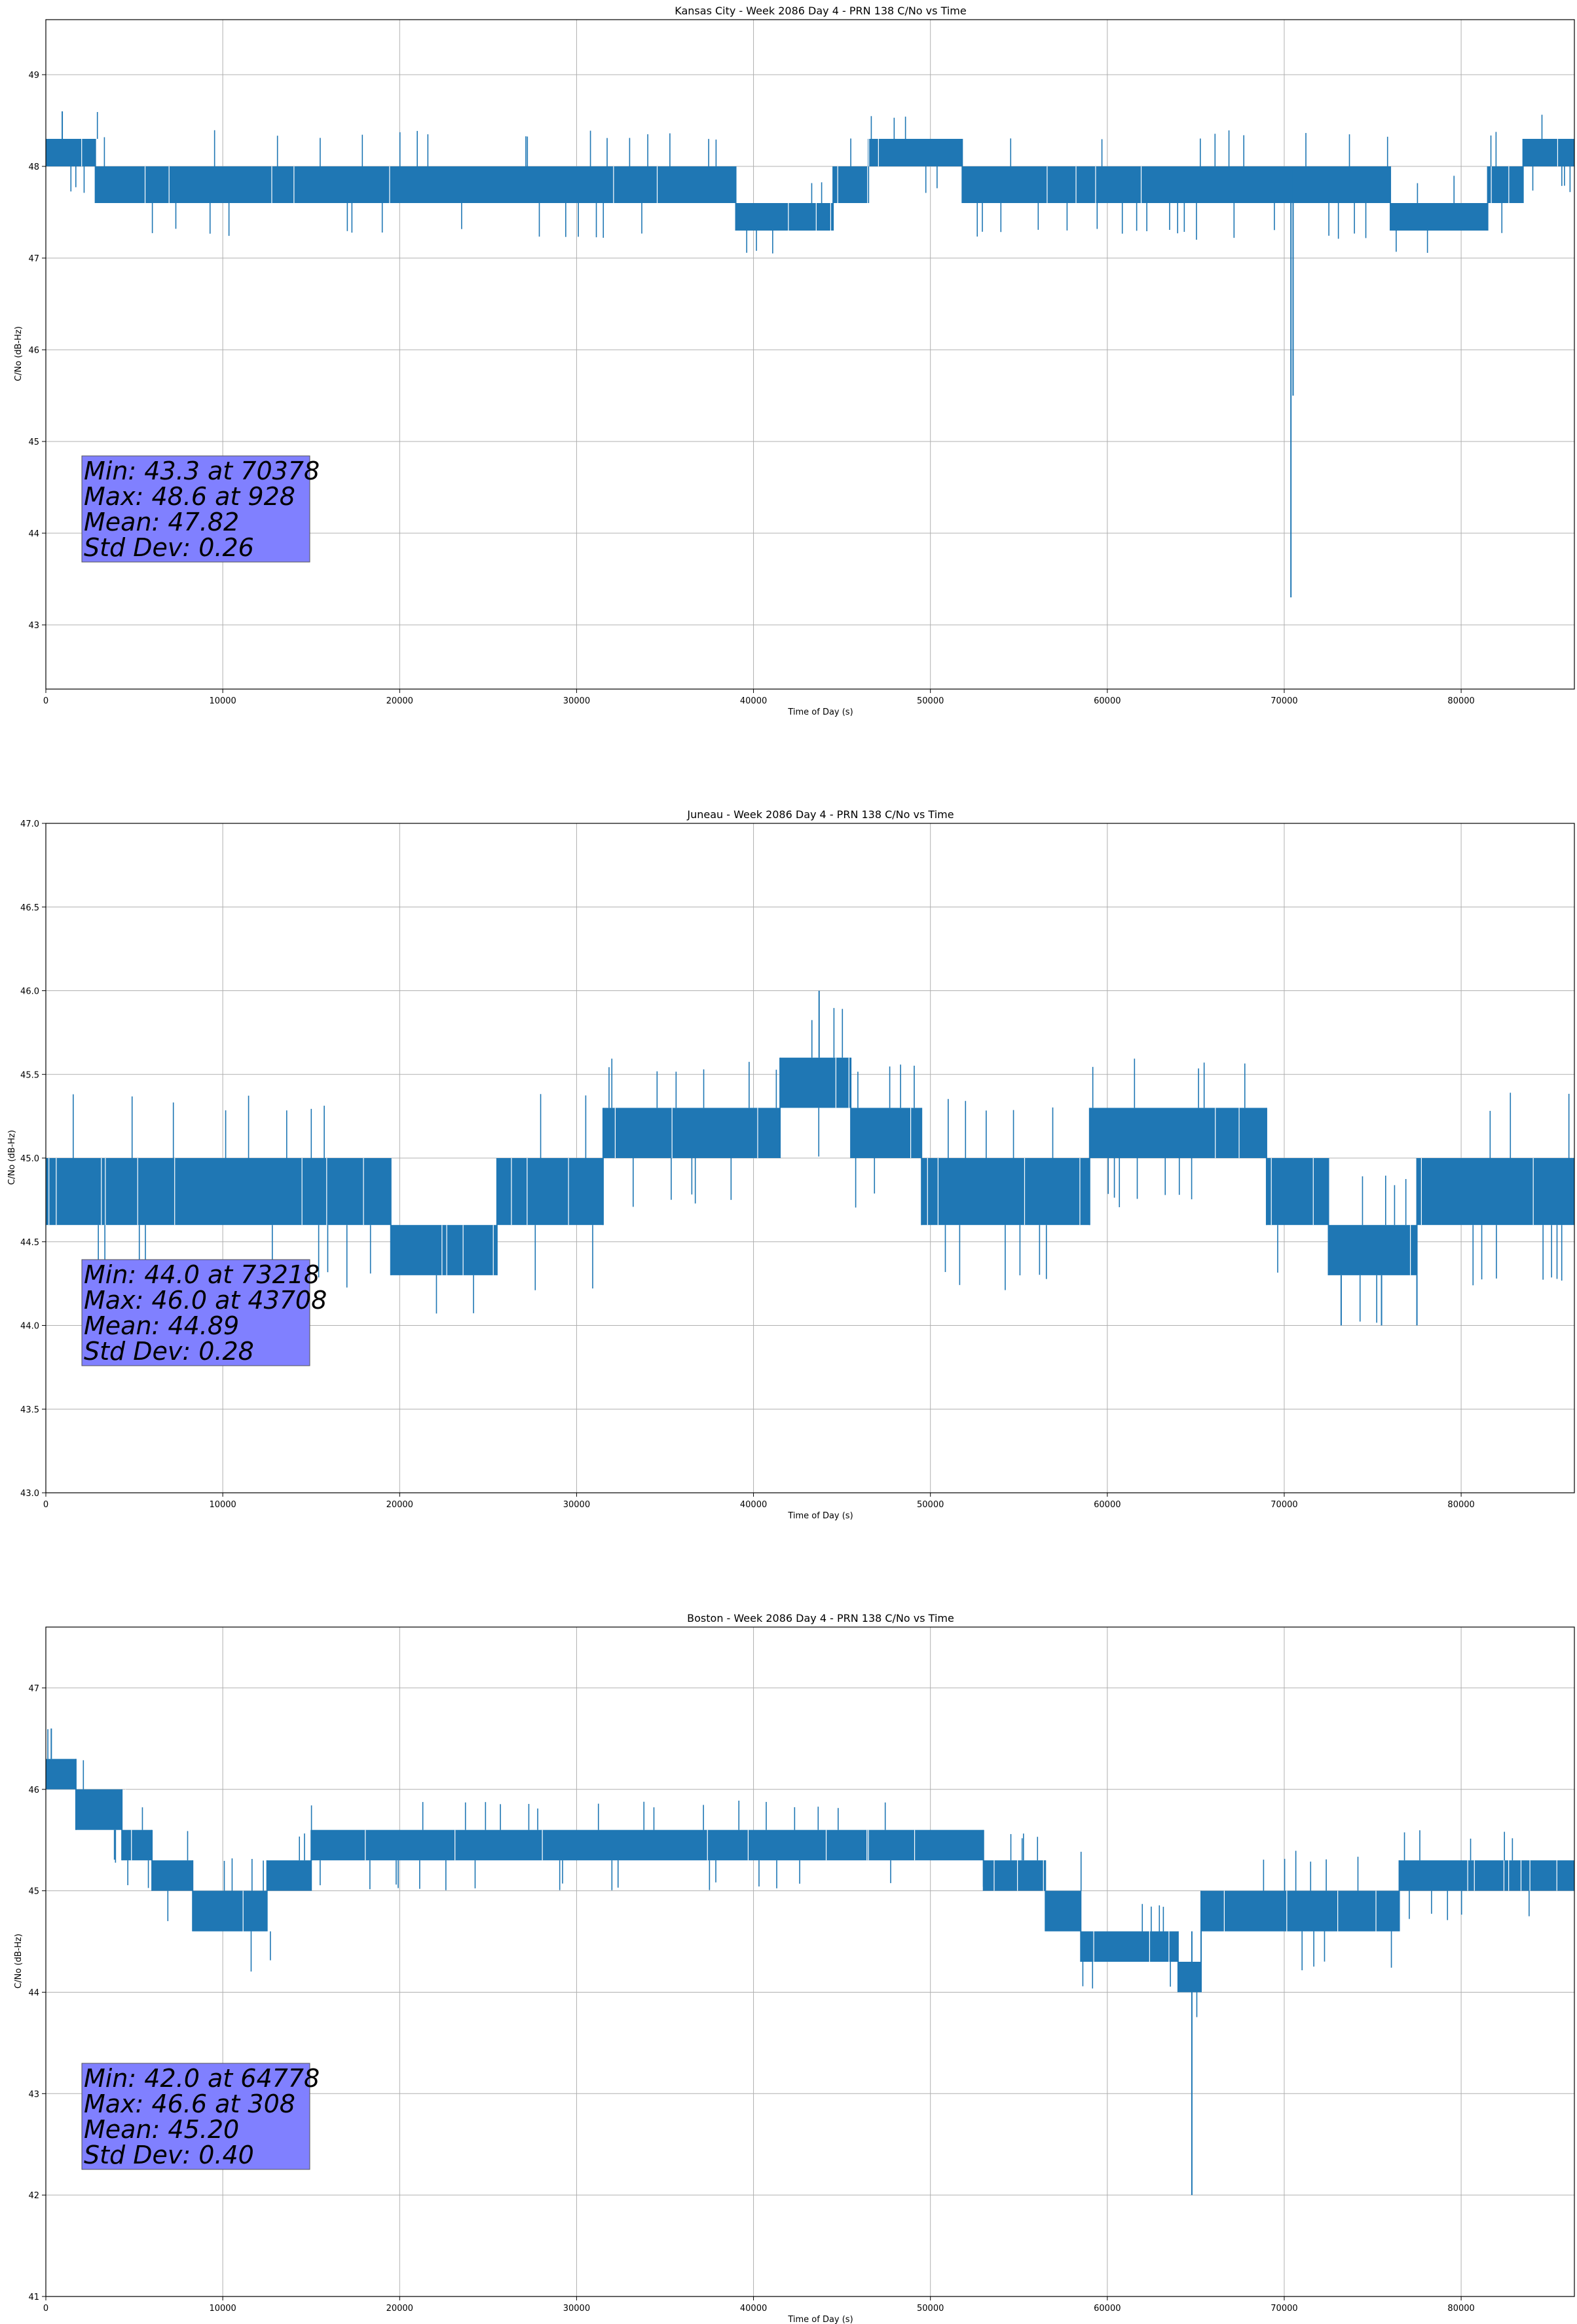 The width and height of the screenshot is (1577, 2324). What do you see at coordinates (189, 496) in the screenshot?
I see `stats-line: Max: 48.6 at 928` at bounding box center [189, 496].